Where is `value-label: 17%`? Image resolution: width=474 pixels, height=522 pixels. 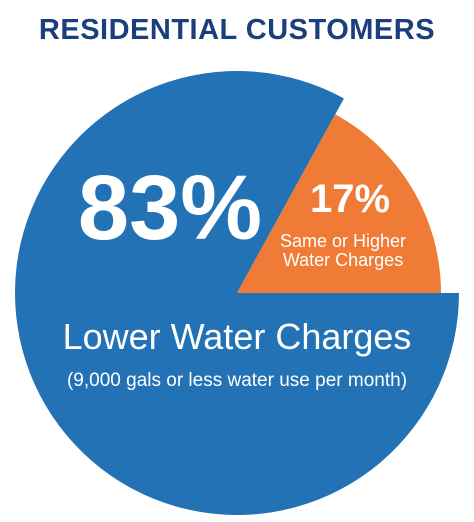
value-label: 17% is located at coordinates (350, 199).